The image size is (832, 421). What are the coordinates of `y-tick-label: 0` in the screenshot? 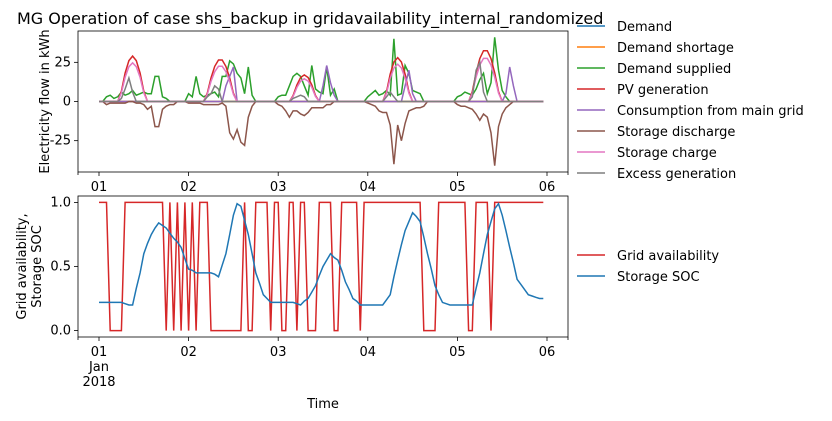 It's located at (67, 102).